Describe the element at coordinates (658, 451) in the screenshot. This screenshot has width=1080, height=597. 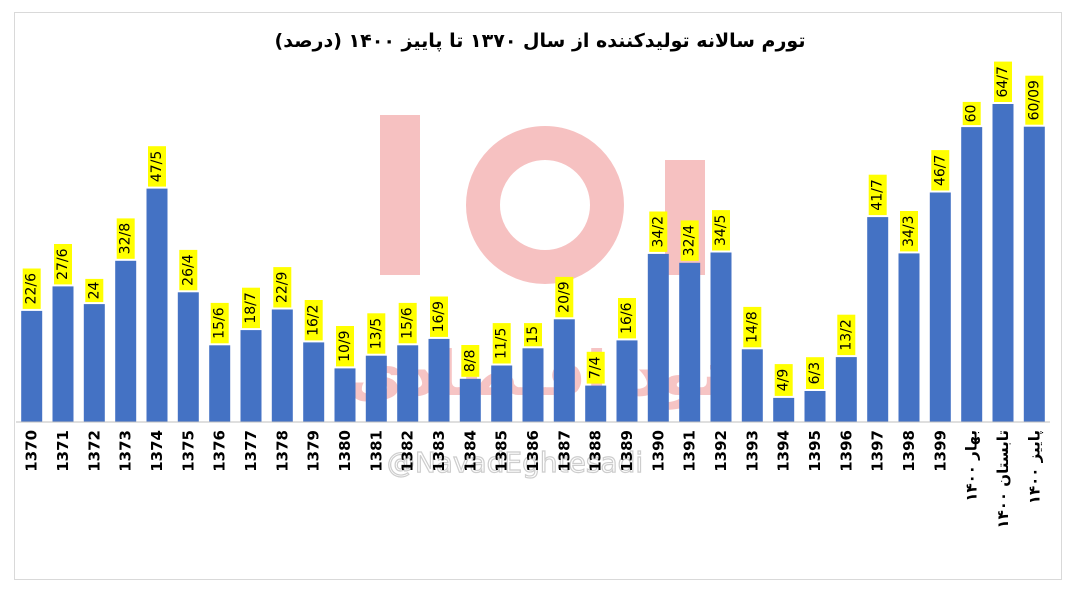
I see `x-tick-label-20: 1390` at that location.